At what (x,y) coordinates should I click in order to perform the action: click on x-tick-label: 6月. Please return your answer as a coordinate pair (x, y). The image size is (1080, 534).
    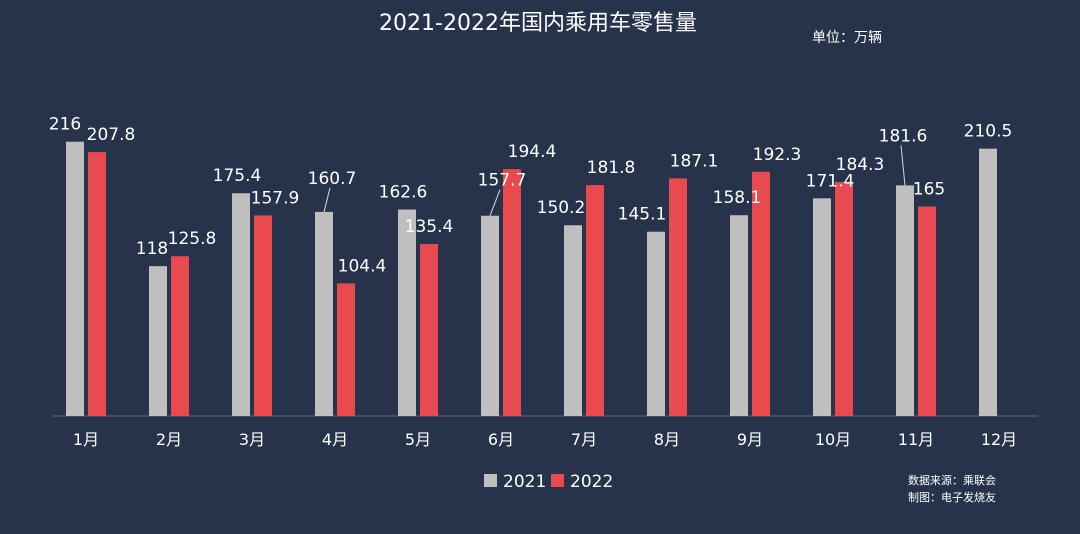
    Looking at the image, I should click on (501, 439).